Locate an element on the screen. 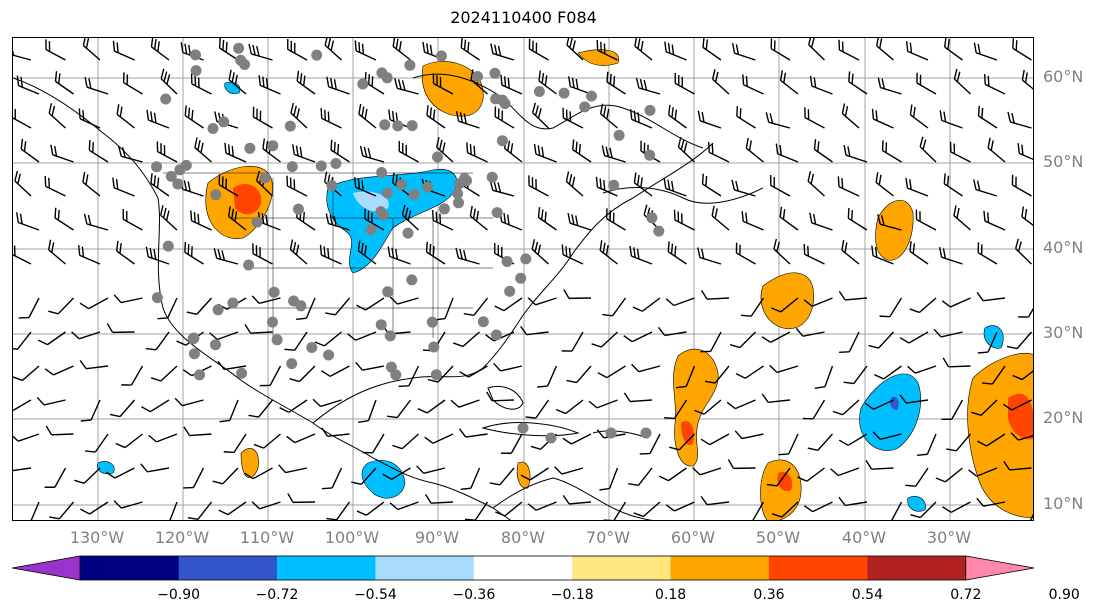 This screenshot has width=1105, height=615. colorbar-tick-label: −0.72 is located at coordinates (277, 595).